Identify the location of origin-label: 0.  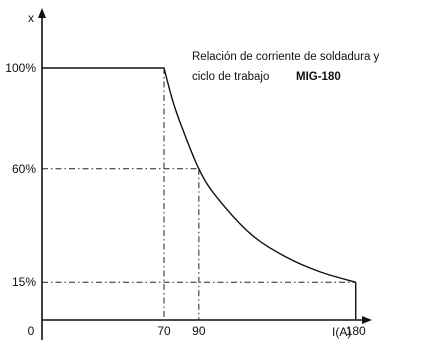
(31, 331).